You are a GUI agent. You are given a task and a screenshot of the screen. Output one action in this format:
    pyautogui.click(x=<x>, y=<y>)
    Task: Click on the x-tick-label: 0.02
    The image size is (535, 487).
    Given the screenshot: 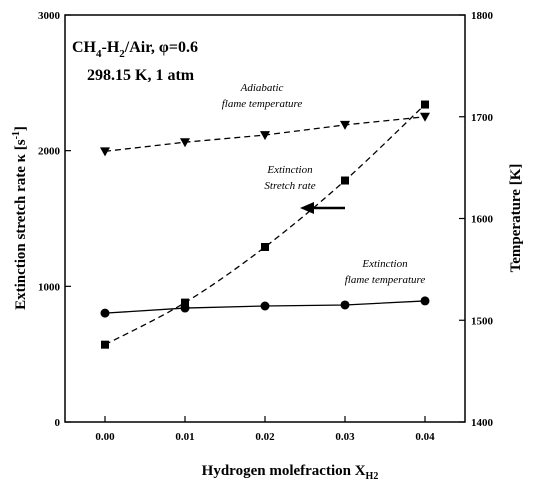 What is the action you would take?
    pyautogui.click(x=265, y=437)
    